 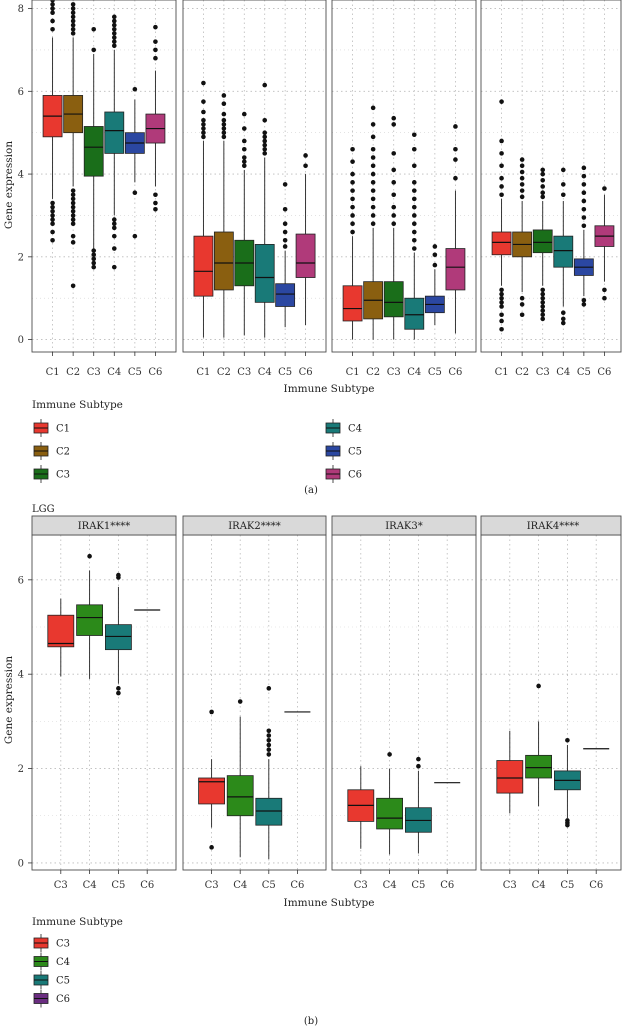 I want to click on y-tick-label: 6, so click(x=21, y=580).